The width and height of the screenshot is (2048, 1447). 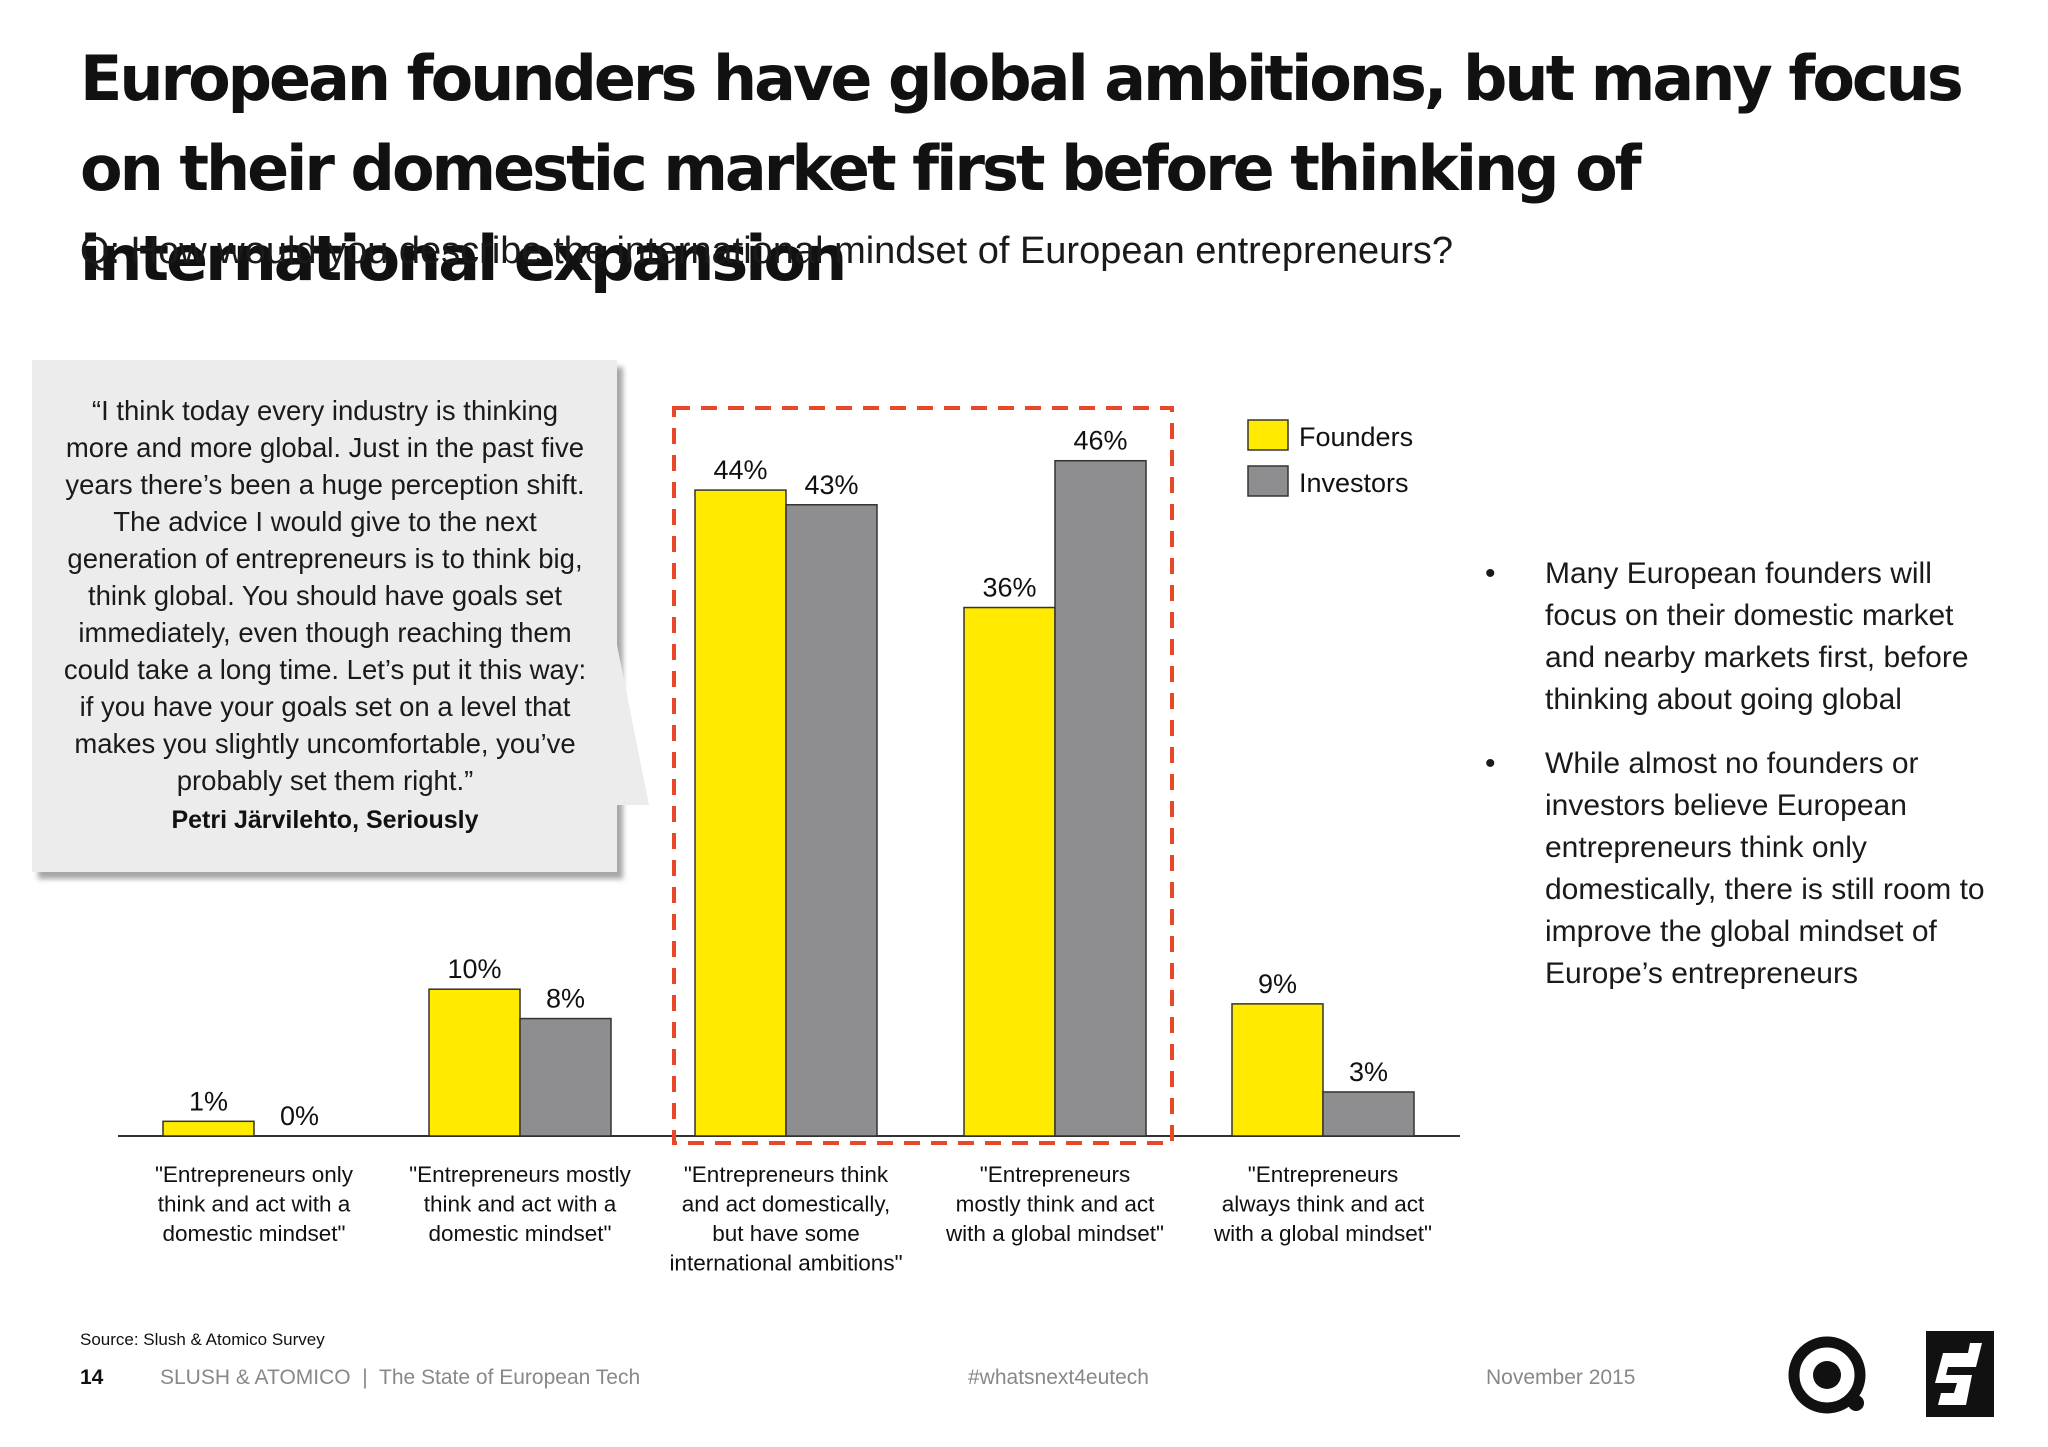 What do you see at coordinates (1058, 1377) in the screenshot?
I see `footer-hashtag: #whatsnext4eutech` at bounding box center [1058, 1377].